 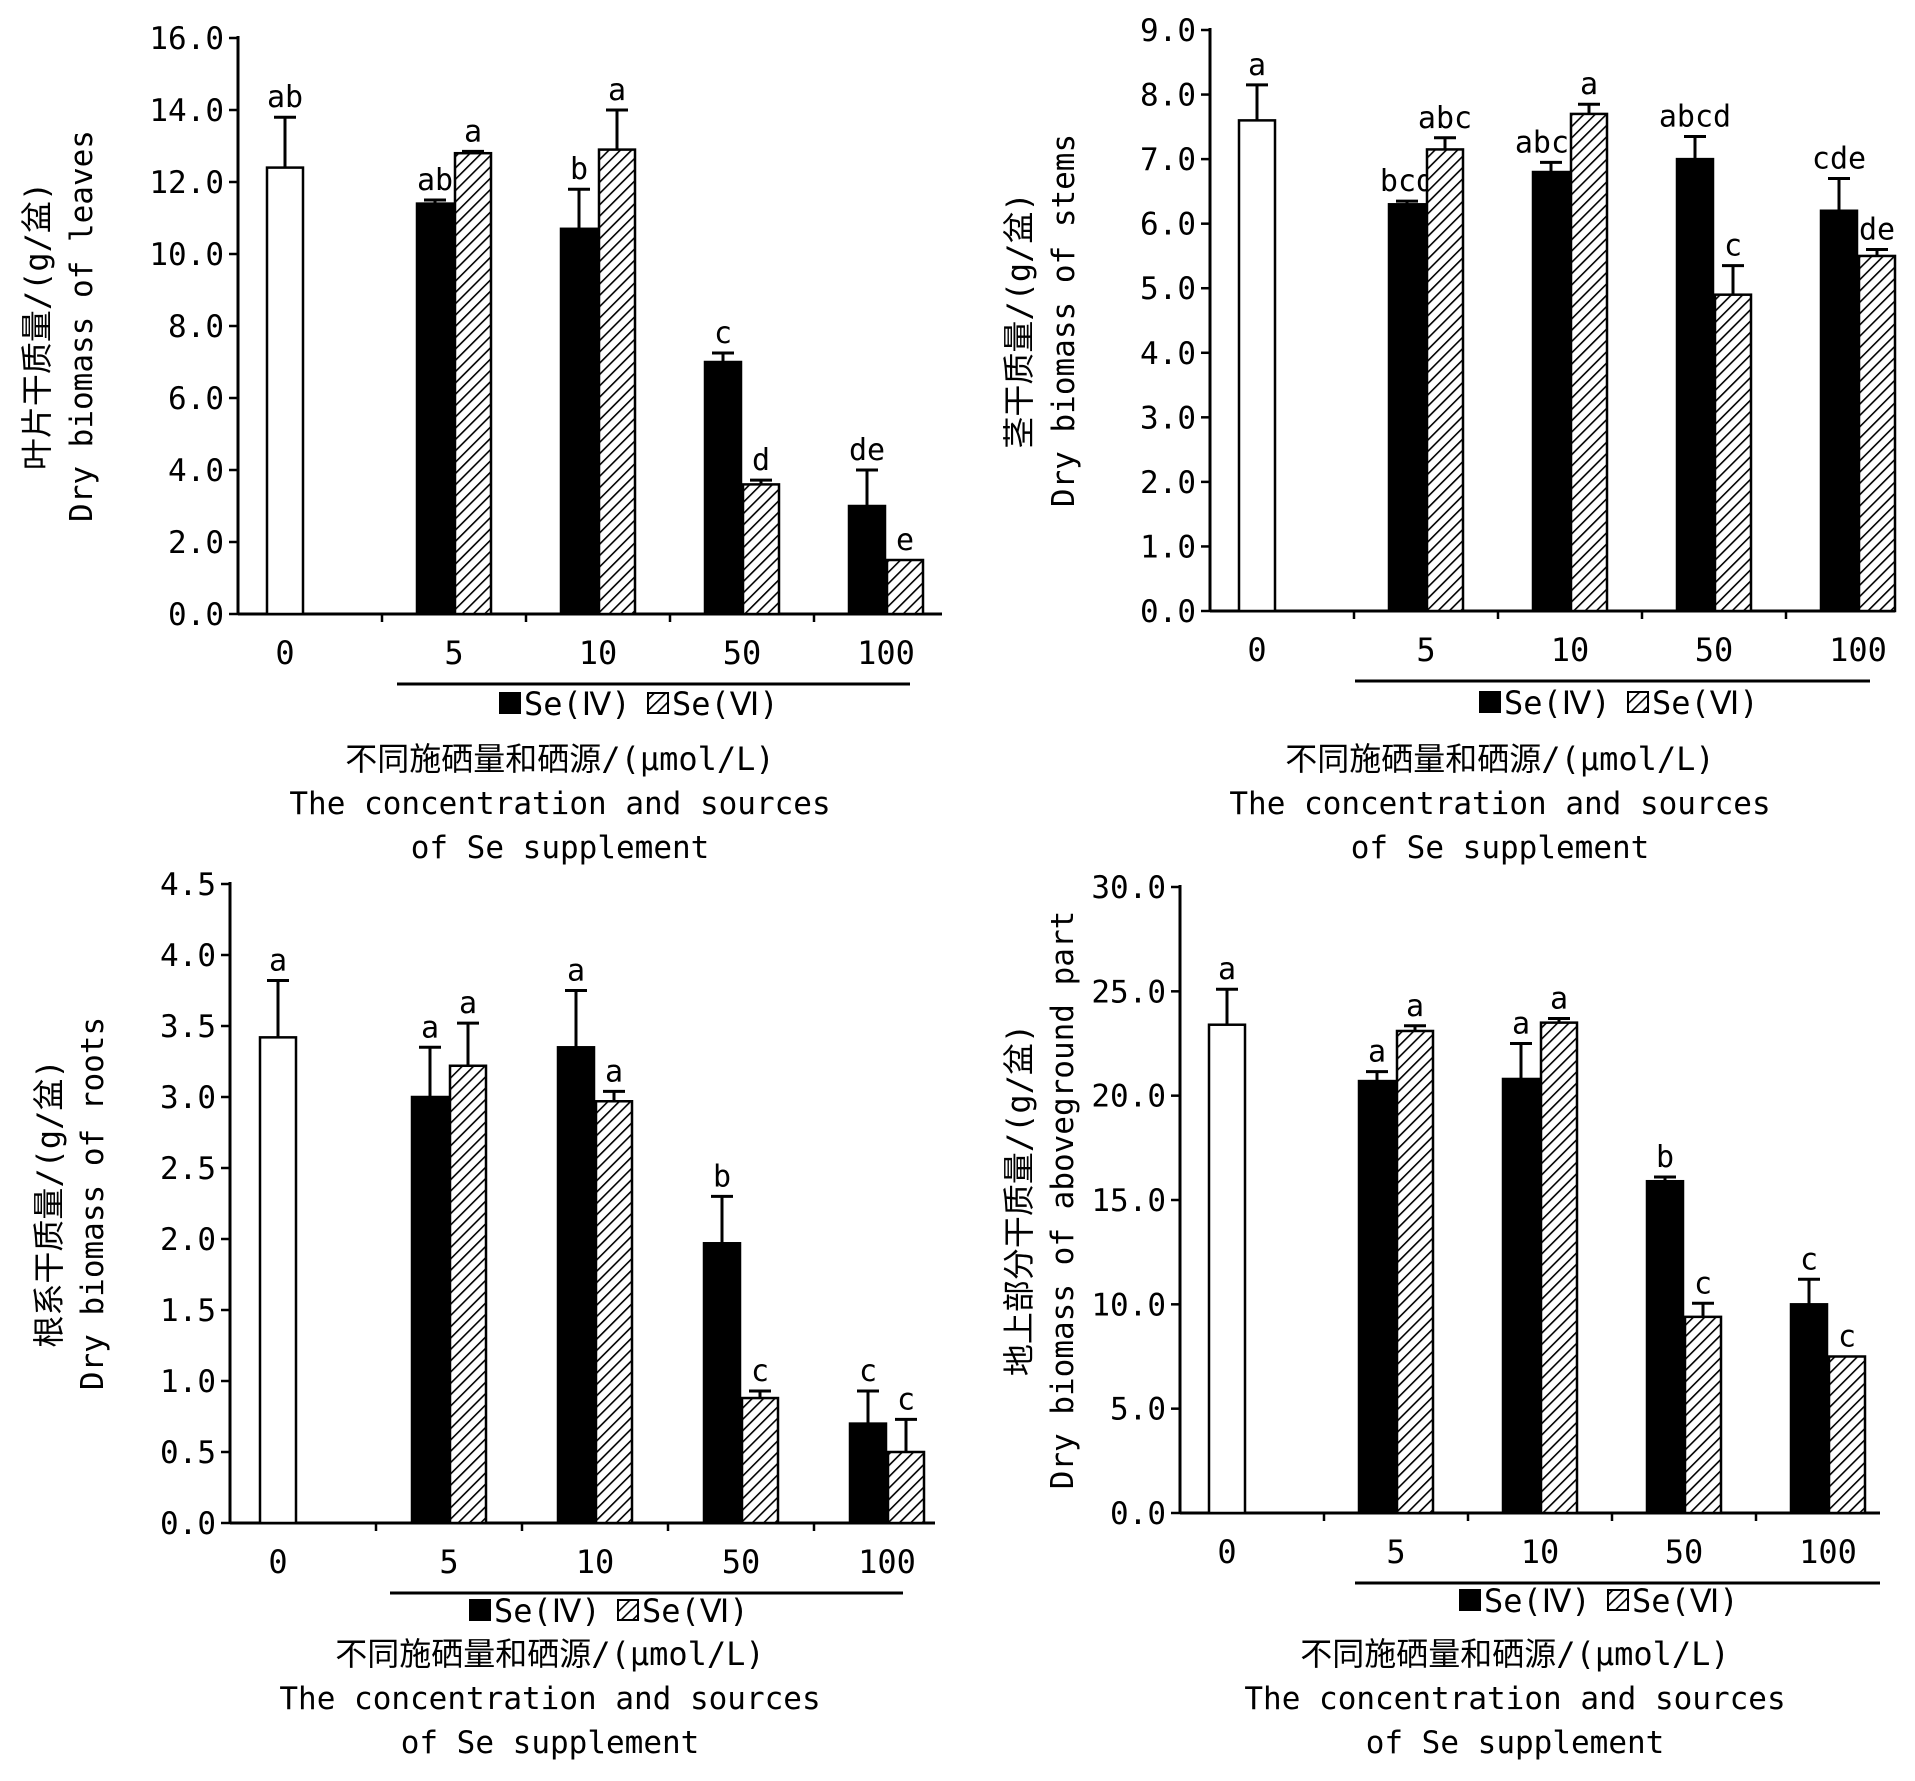 What do you see at coordinates (1514, 1699) in the screenshot?
I see `x-axis-title-en-line1: The concentration and sources` at bounding box center [1514, 1699].